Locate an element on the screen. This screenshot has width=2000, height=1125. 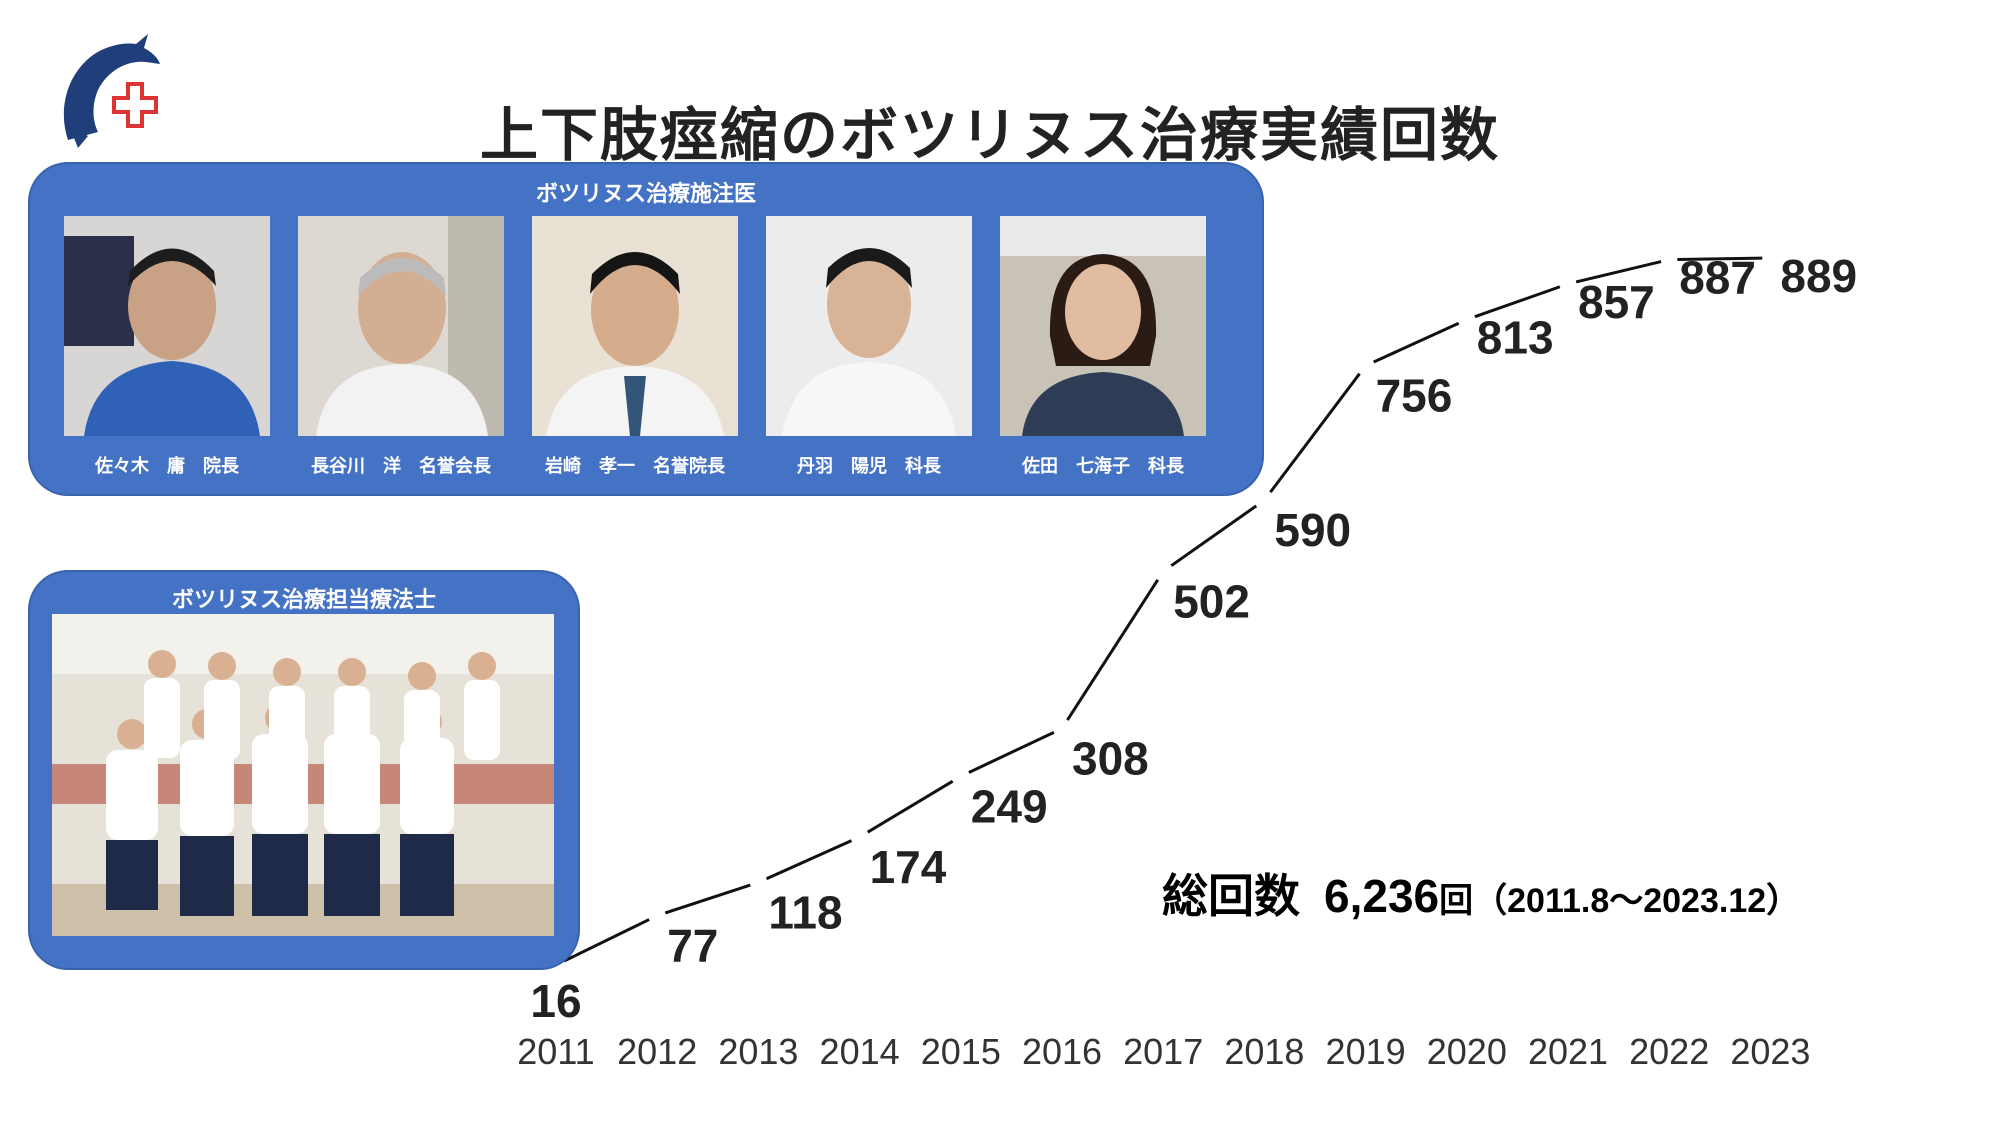
line-segment-2018-2019 is located at coordinates (1315, 433).